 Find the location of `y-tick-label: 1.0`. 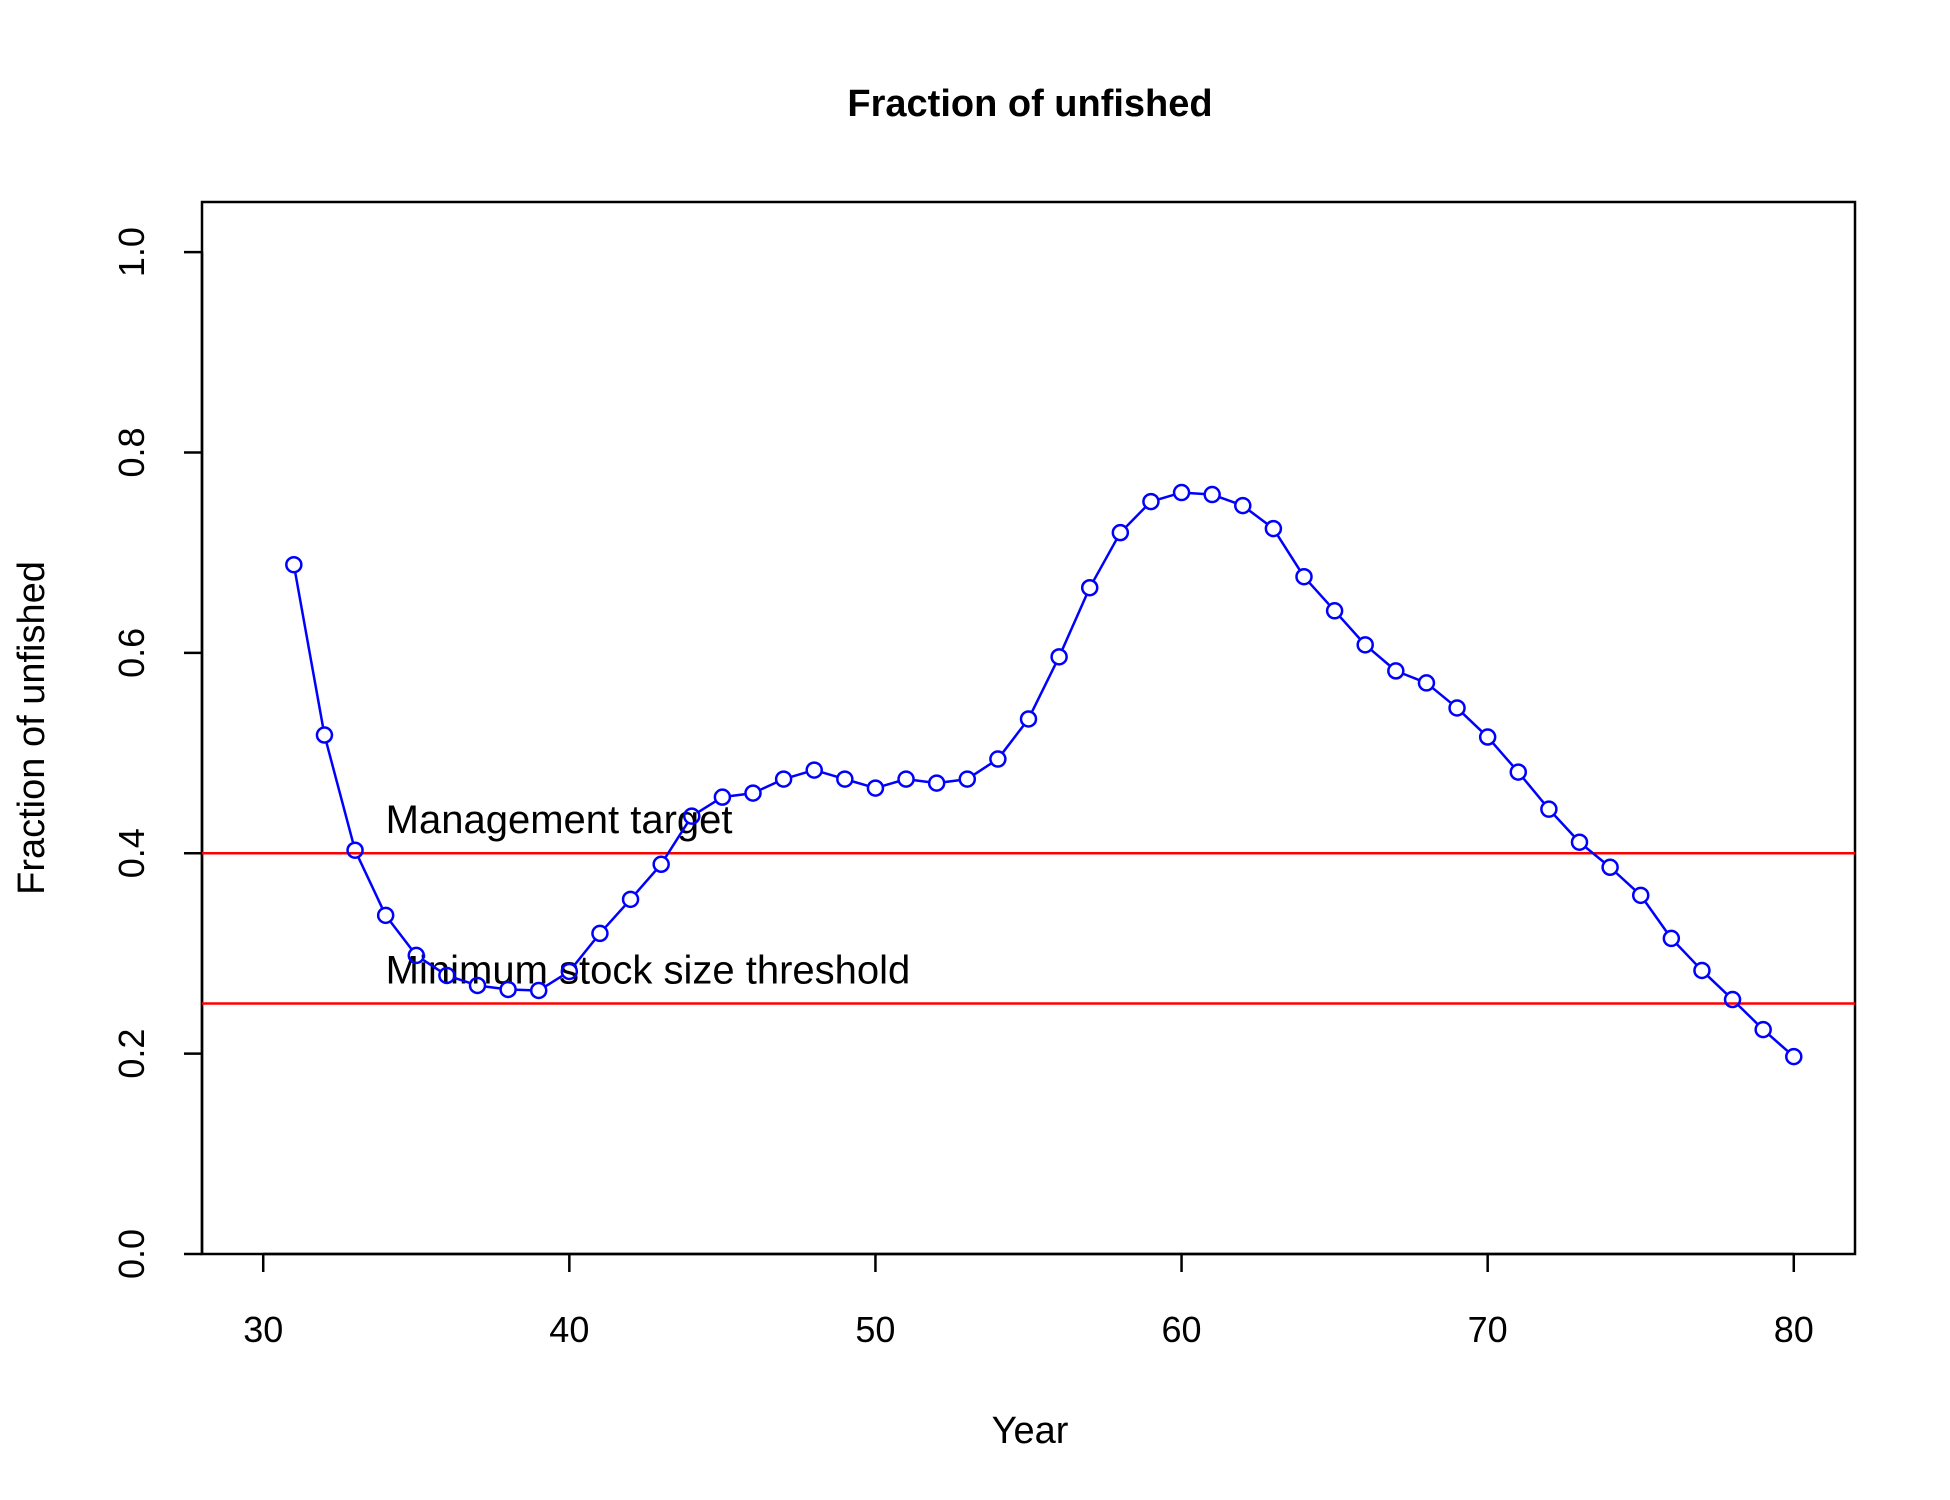

y-tick-label: 1.0 is located at coordinates (131, 252).